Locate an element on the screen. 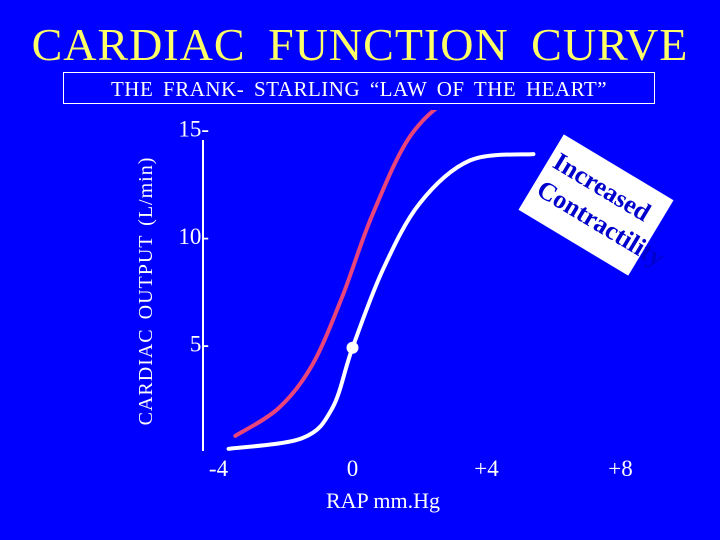  subtitle-text: THE FRANK- STARLING “LAW OF THE HEART” is located at coordinates (359, 89).